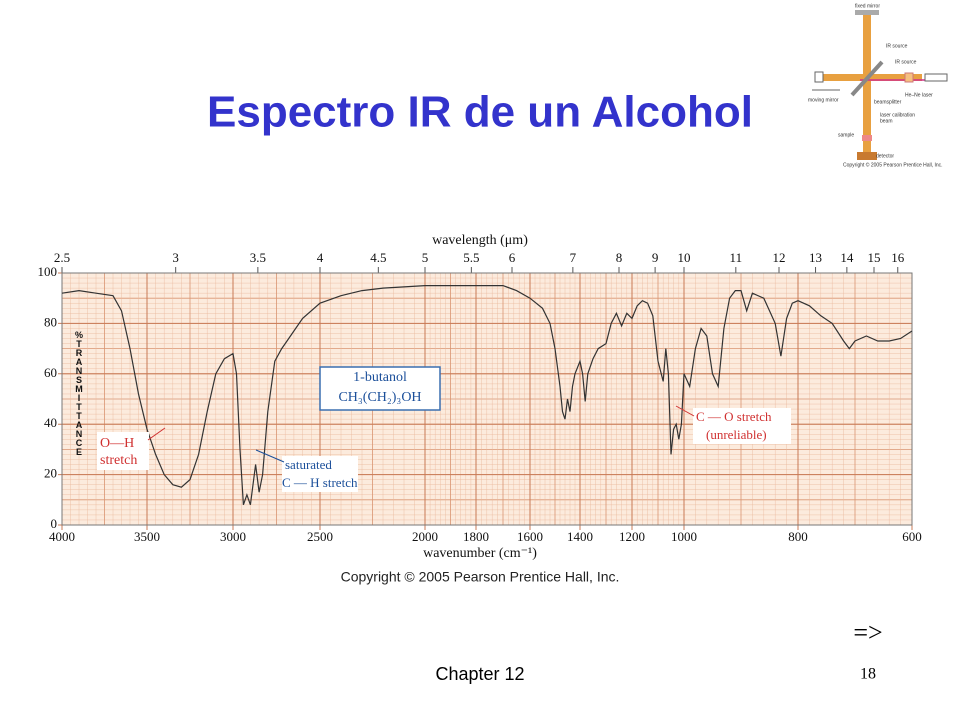 The width and height of the screenshot is (960, 720). What do you see at coordinates (378, 257) in the screenshot?
I see `x2-tick-label: 4.5` at bounding box center [378, 257].